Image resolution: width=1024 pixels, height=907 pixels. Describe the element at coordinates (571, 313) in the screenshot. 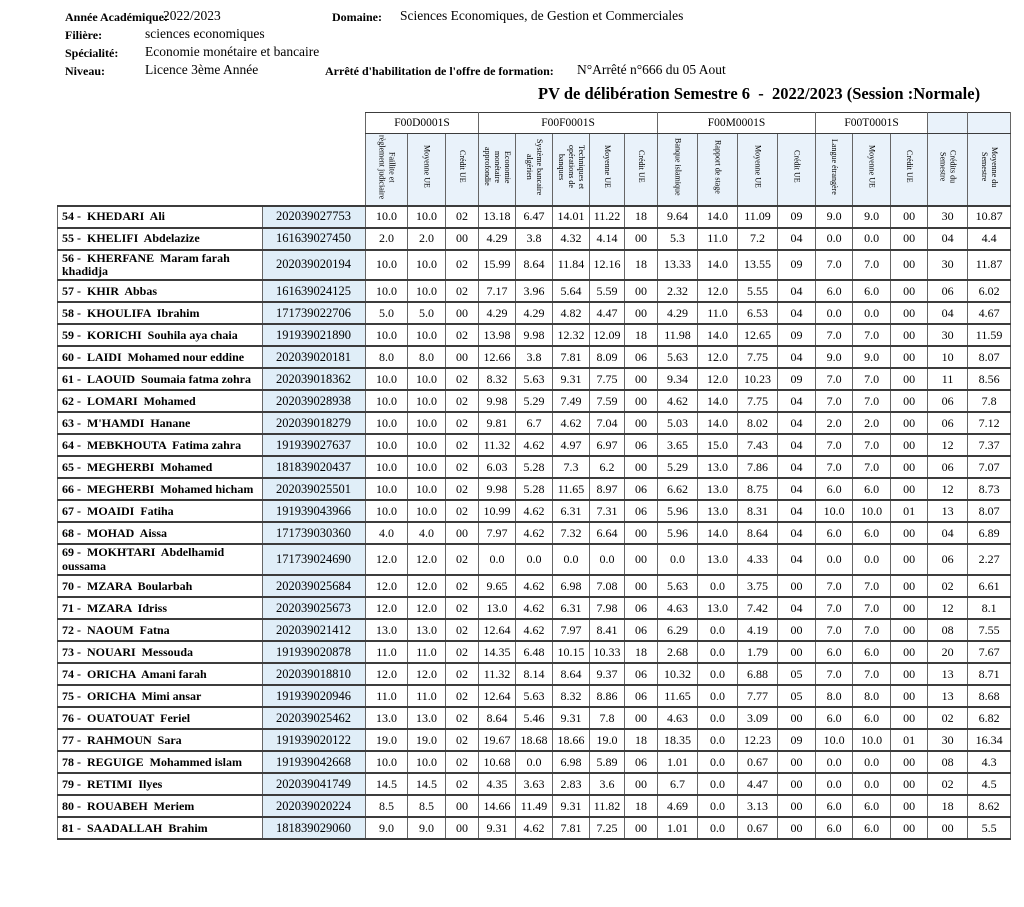

I see `grade-cell: 4.82` at that location.